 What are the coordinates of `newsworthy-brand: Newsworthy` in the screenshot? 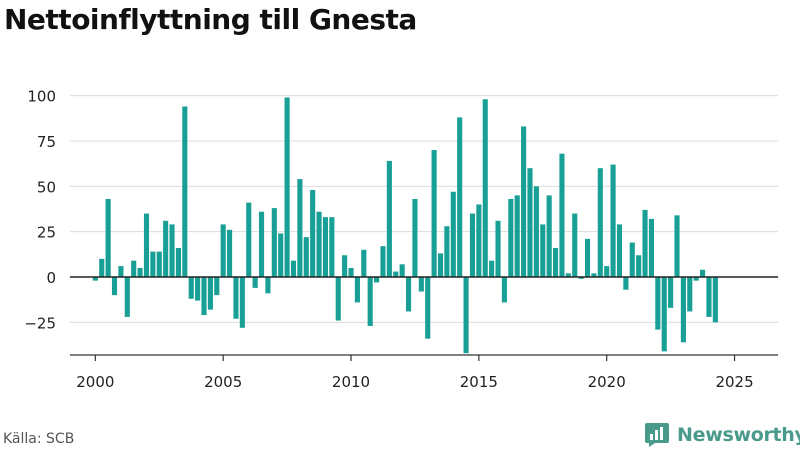 It's located at (722, 435).